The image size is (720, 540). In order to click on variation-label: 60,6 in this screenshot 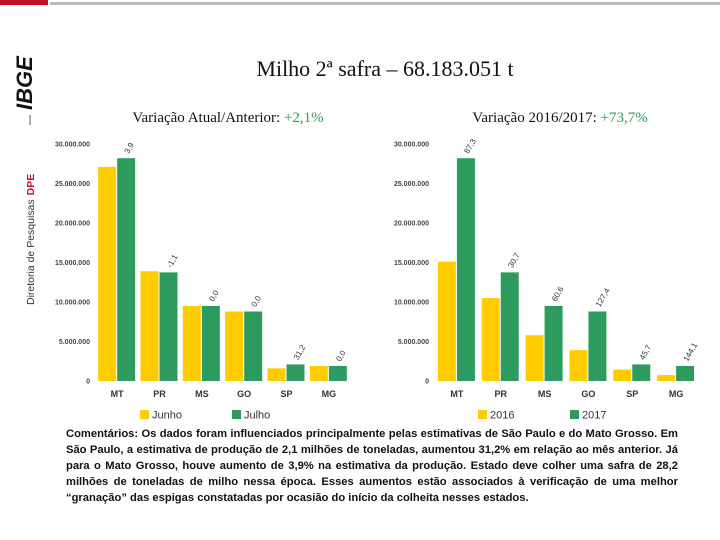, I will do `click(558, 293)`.